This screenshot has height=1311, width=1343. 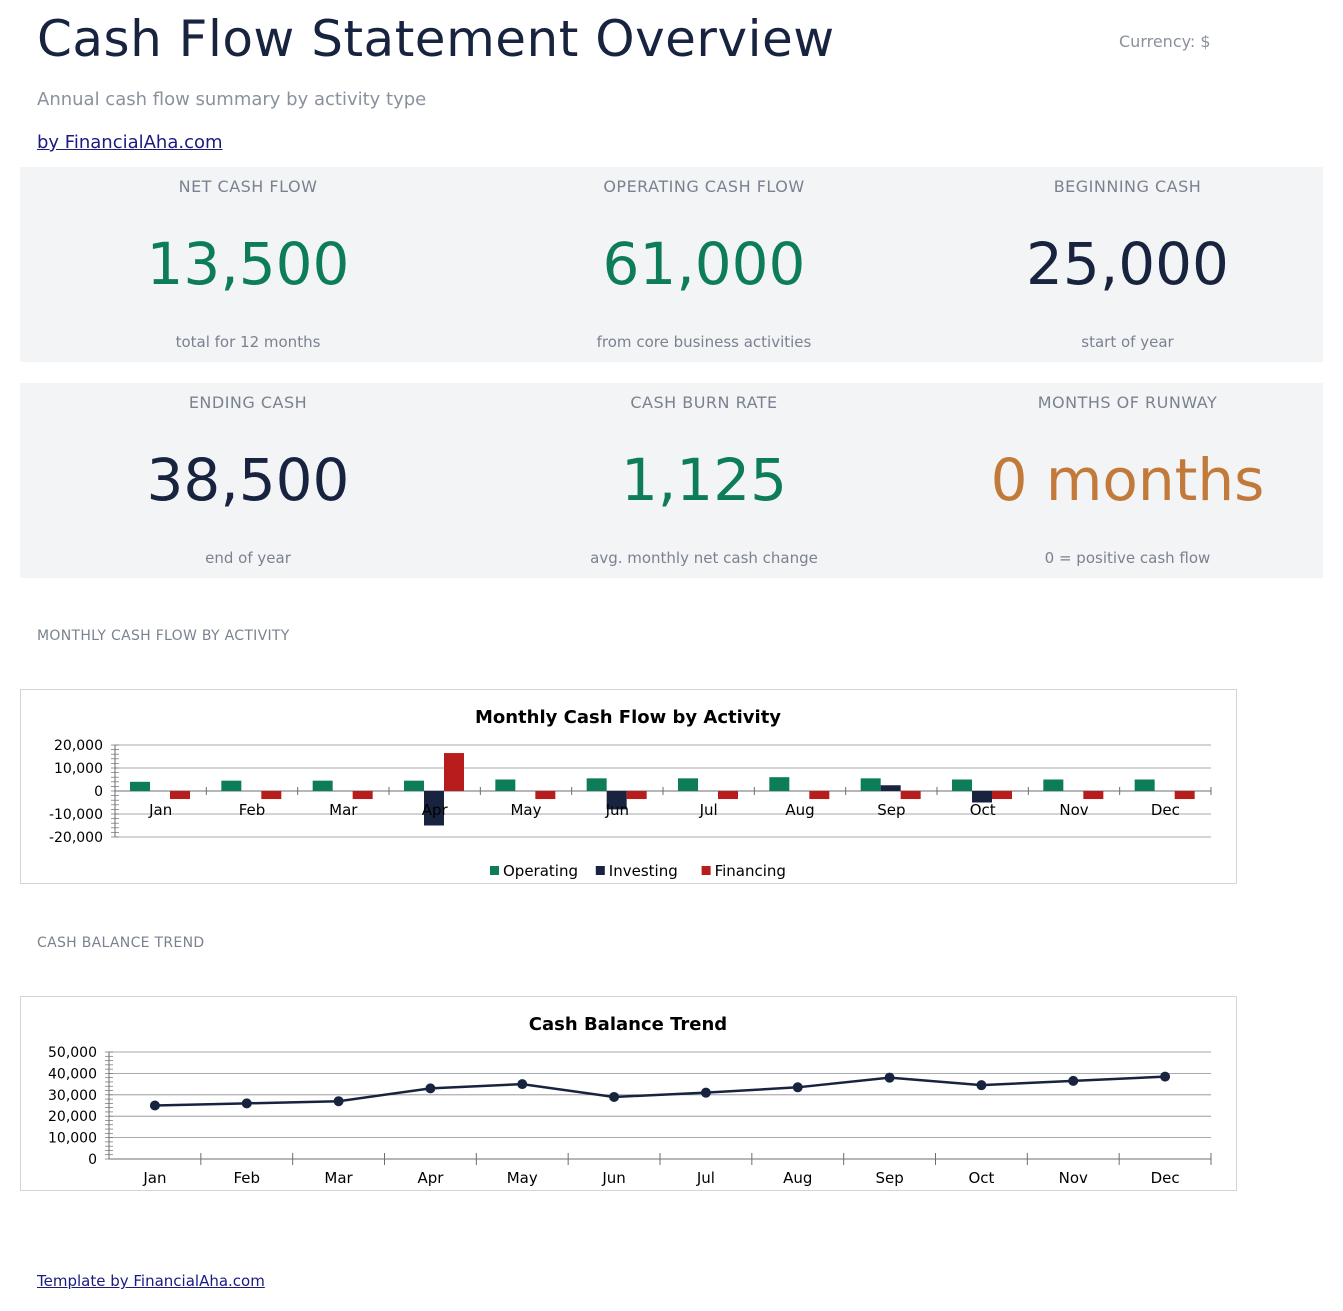 What do you see at coordinates (163, 636) in the screenshot?
I see `section-label-activity: MONTHLY CASH FLOW BY ACTIVITY` at bounding box center [163, 636].